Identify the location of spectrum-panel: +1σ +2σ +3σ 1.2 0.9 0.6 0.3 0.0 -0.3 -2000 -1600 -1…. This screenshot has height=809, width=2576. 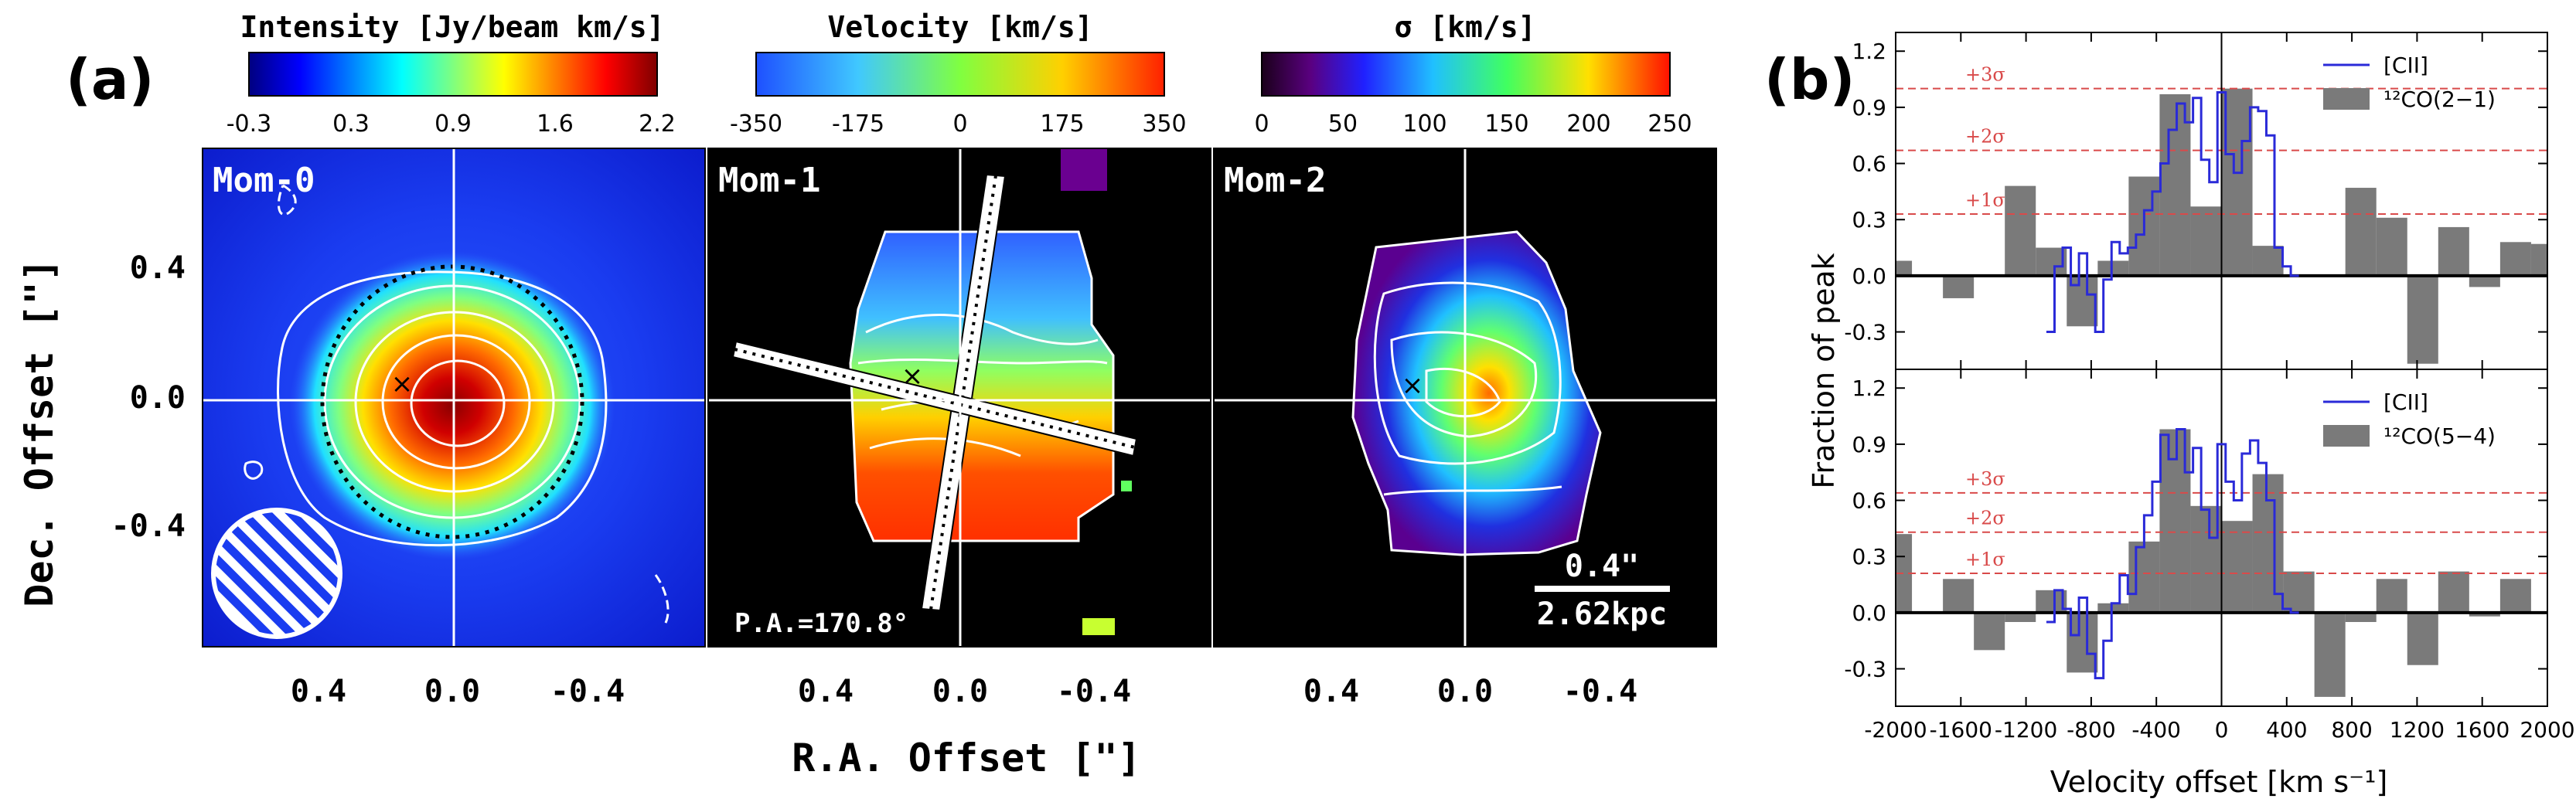
(2209, 556).